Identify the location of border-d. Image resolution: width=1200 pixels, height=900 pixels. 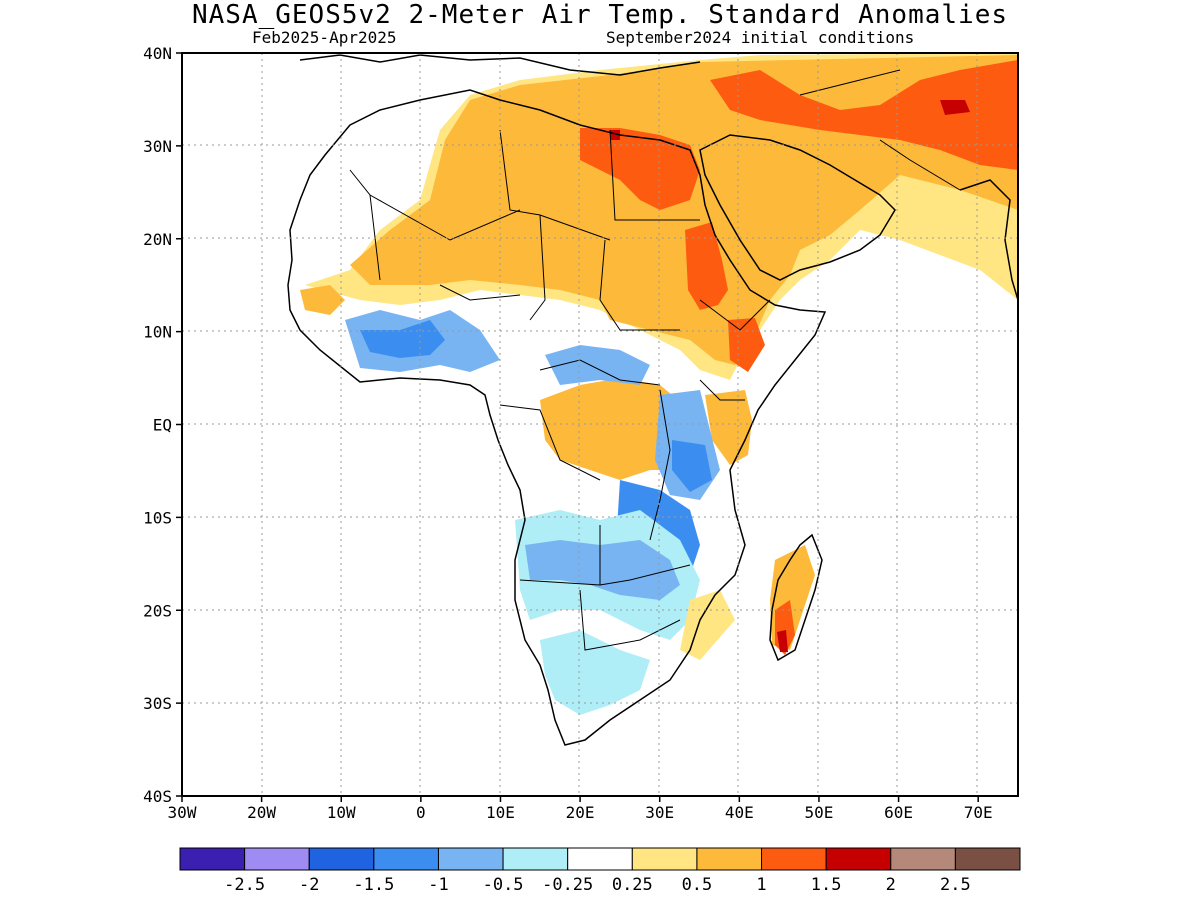
(654, 175).